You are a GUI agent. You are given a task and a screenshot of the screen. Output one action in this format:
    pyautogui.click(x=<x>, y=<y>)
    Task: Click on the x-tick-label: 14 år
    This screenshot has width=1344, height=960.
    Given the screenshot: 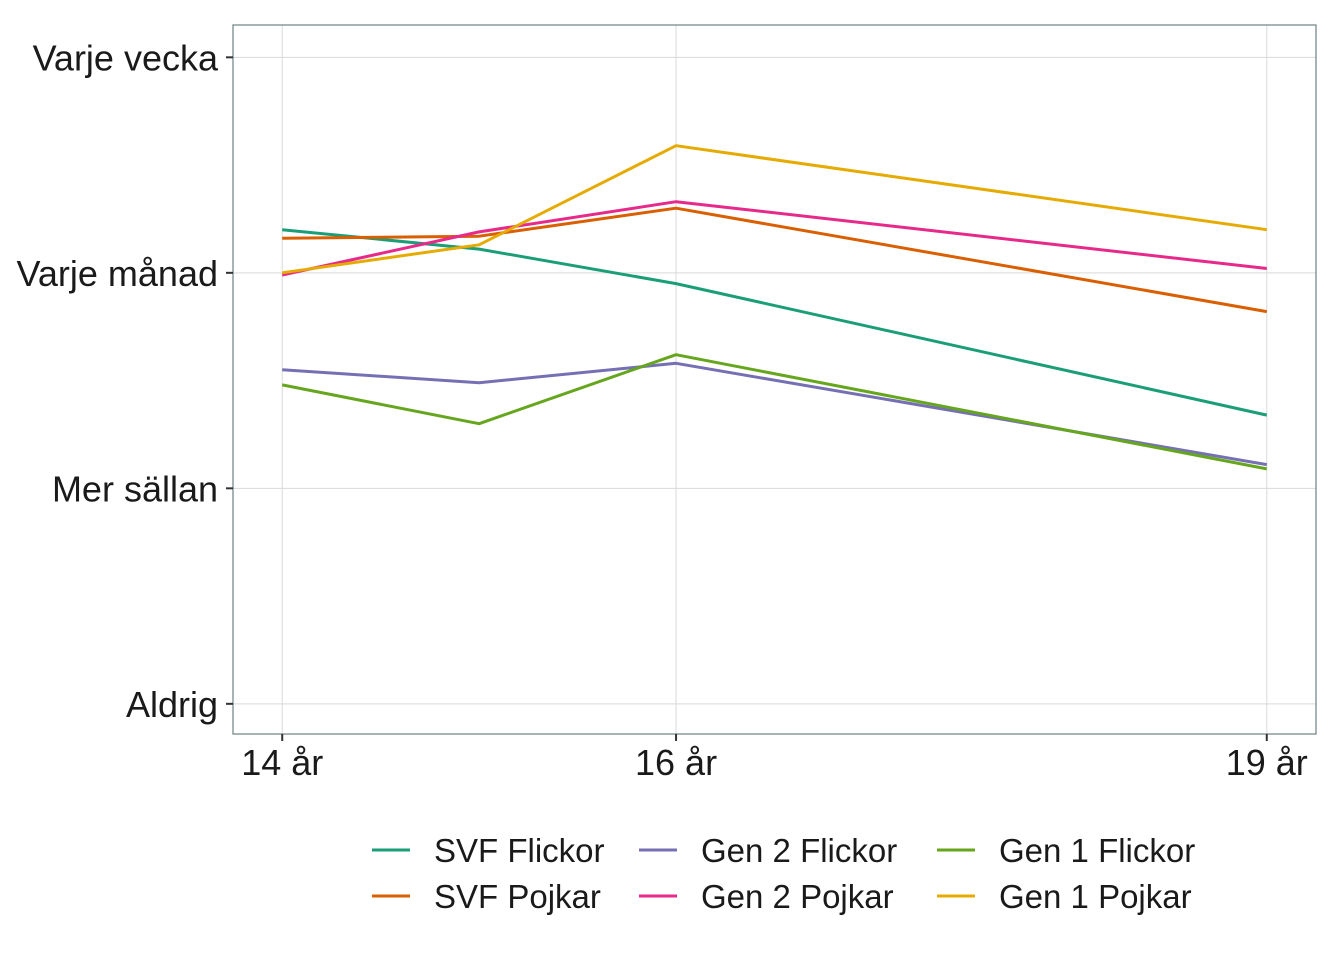 What is the action you would take?
    pyautogui.click(x=282, y=762)
    